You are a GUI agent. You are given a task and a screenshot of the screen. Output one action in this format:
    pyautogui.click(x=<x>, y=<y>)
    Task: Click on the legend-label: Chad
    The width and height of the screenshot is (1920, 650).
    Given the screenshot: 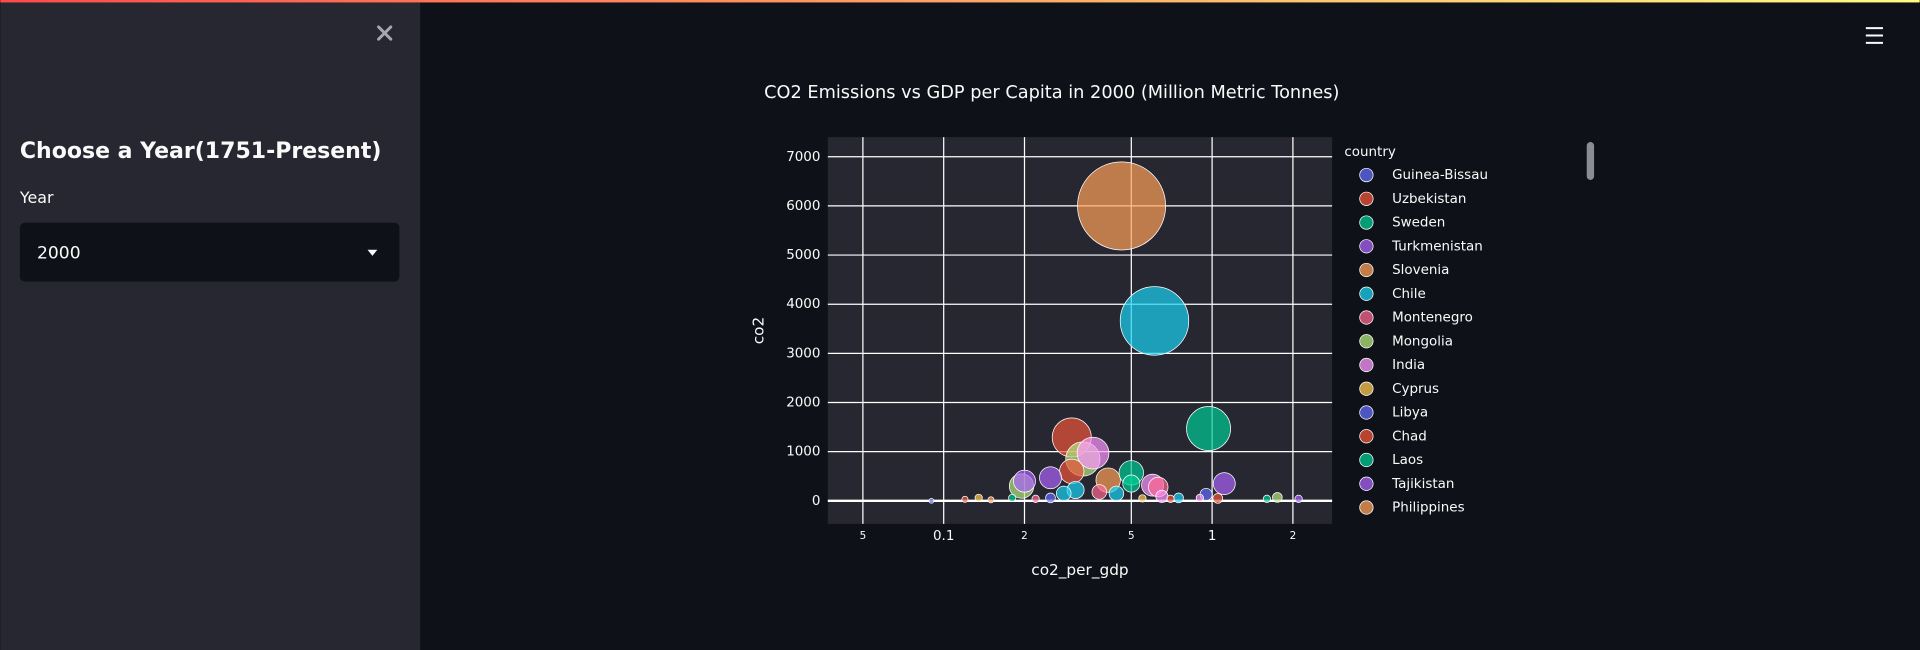 What is the action you would take?
    pyautogui.click(x=1409, y=436)
    